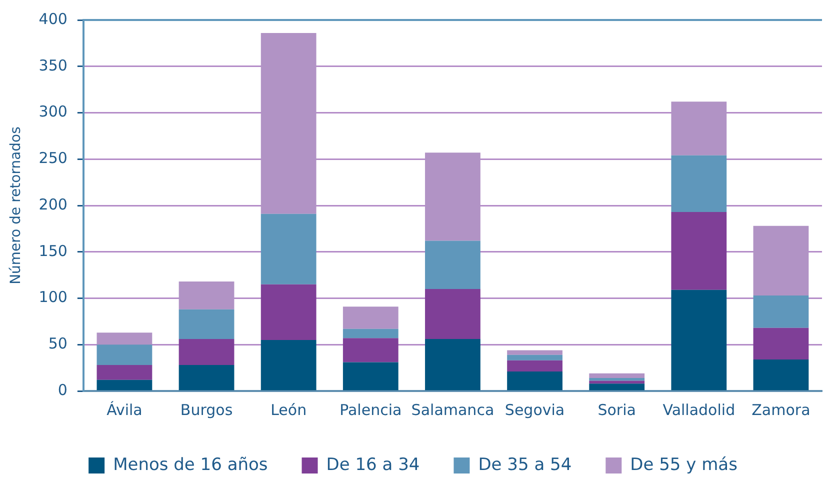 This screenshot has width=830, height=488. I want to click on y-tick-label: 250, so click(53, 158).